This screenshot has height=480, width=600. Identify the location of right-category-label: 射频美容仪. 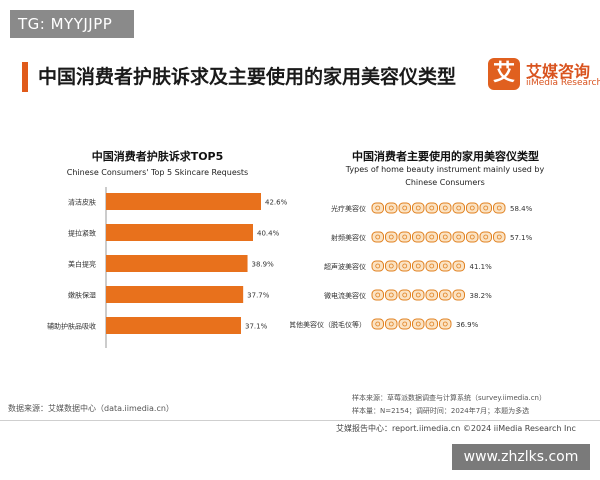
(348, 237).